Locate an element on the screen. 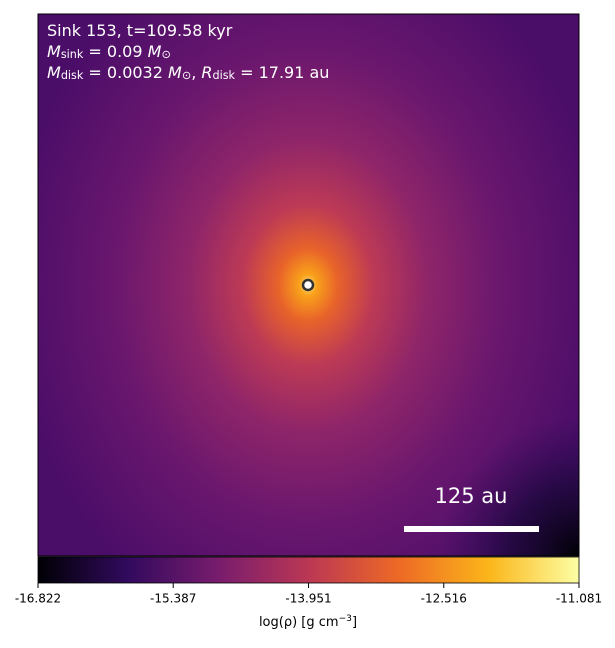  tick-label: -16.822 is located at coordinates (38, 599).